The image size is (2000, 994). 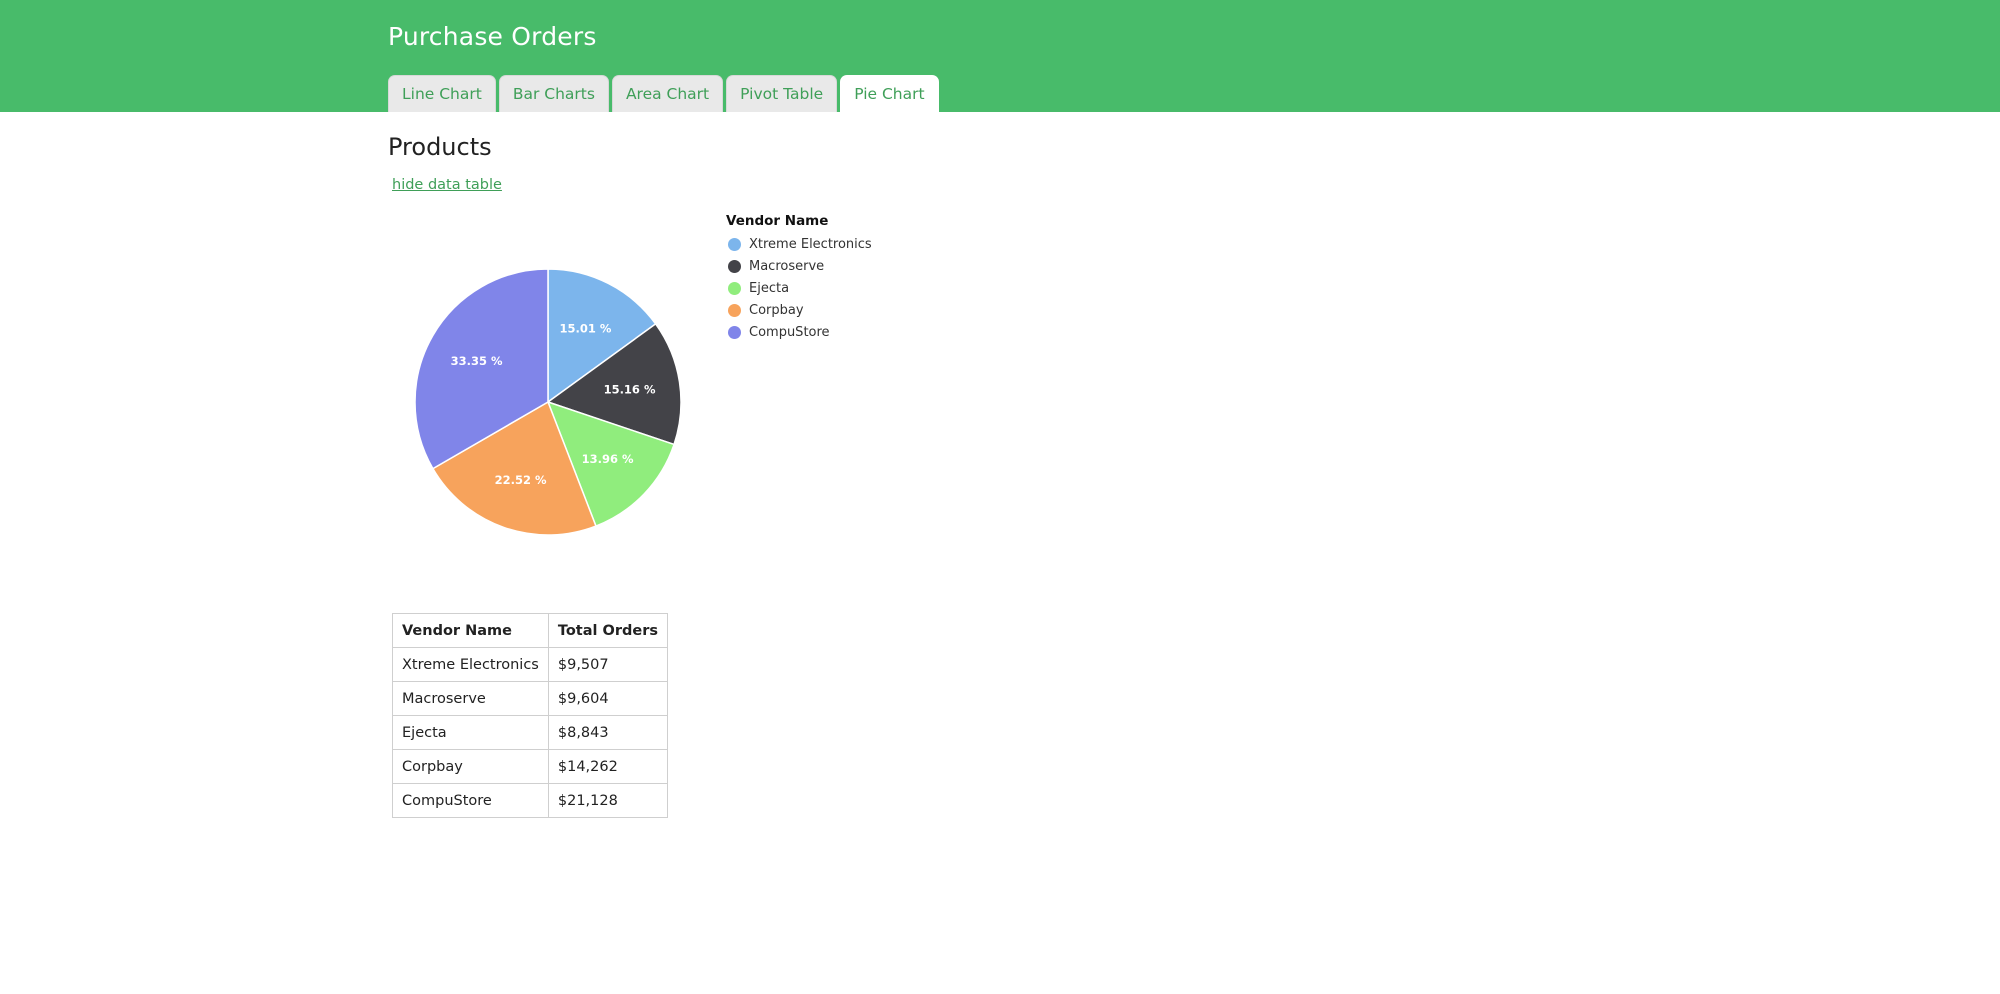 What do you see at coordinates (630, 390) in the screenshot?
I see `pie-slice-label: 15.16 %` at bounding box center [630, 390].